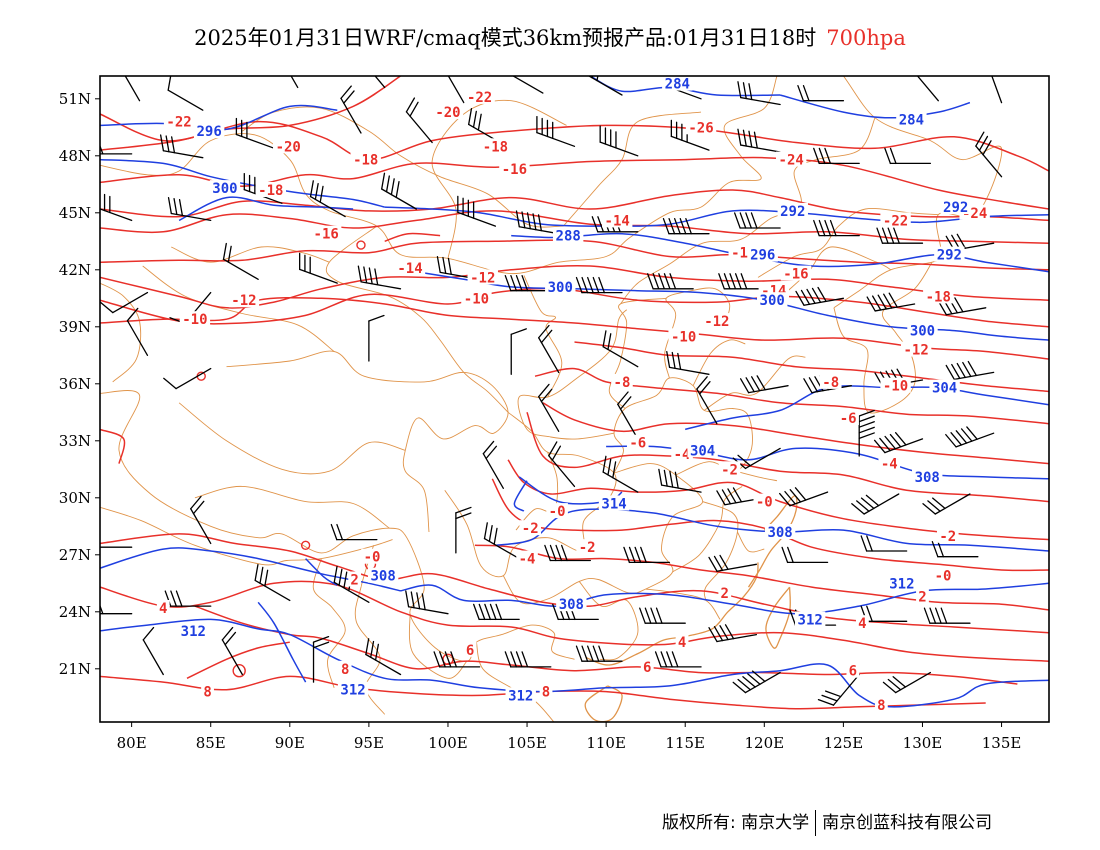 The height and width of the screenshot is (850, 1100). What do you see at coordinates (911, 121) in the screenshot?
I see `height-label: 284` at bounding box center [911, 121].